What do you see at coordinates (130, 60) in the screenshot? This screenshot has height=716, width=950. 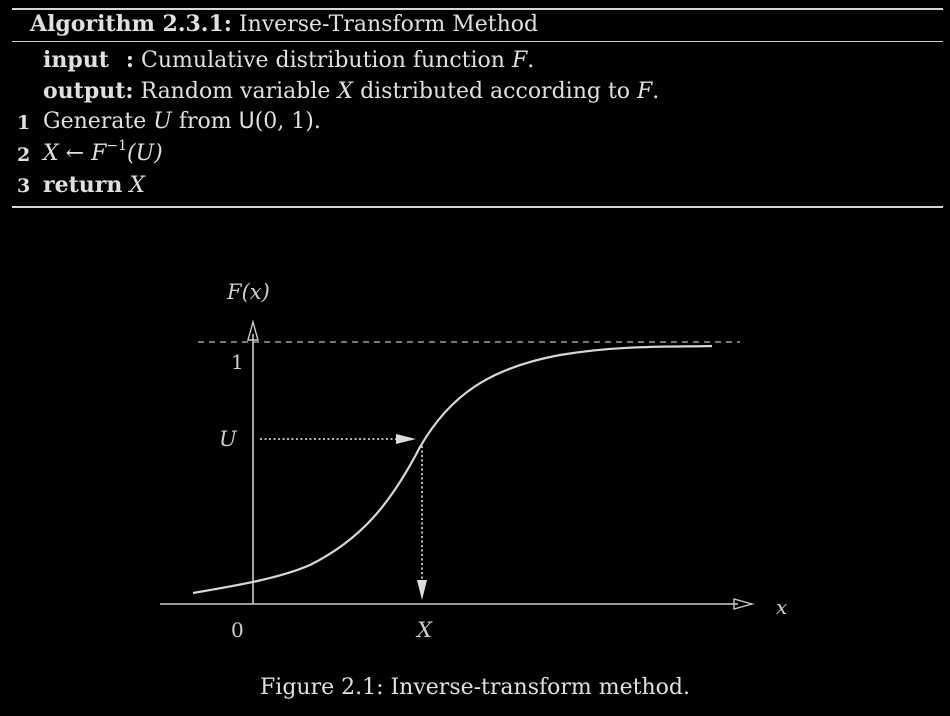 I see `input-colon: :` at bounding box center [130, 60].